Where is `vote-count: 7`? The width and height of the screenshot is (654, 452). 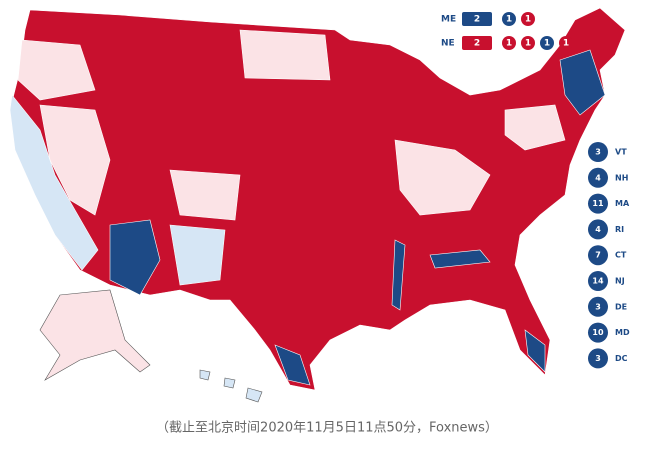 vote-count: 7 is located at coordinates (598, 255).